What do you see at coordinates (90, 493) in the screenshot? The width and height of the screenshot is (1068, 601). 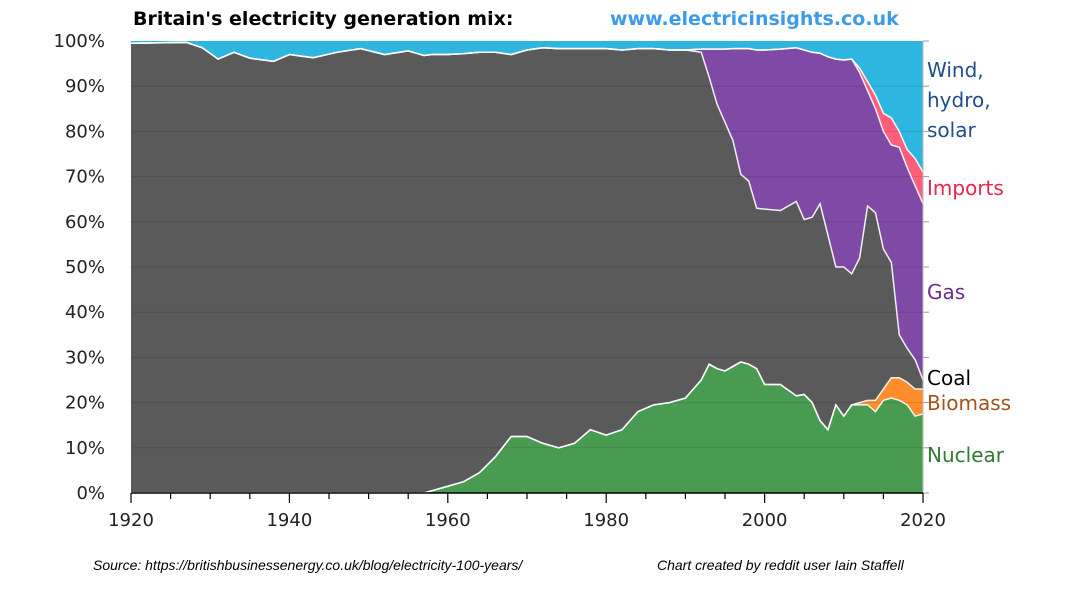 I see `y-tick-label: 0%` at bounding box center [90, 493].